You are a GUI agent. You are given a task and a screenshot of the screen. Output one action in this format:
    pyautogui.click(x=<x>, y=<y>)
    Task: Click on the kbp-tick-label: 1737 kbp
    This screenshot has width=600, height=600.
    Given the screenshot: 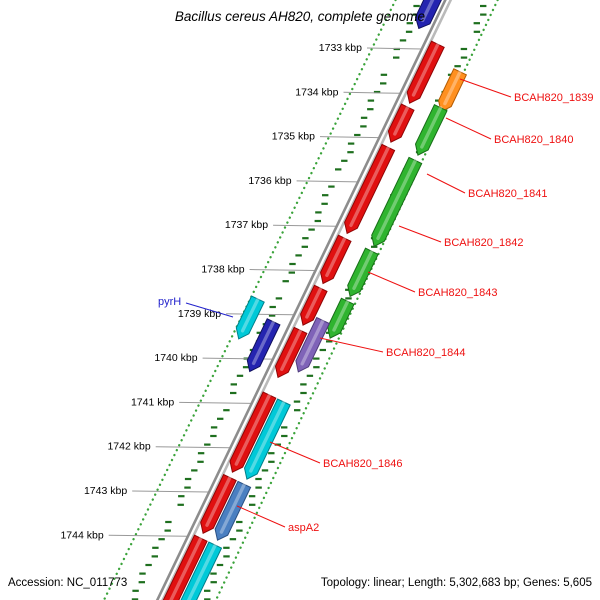 What is the action you would take?
    pyautogui.click(x=246, y=225)
    